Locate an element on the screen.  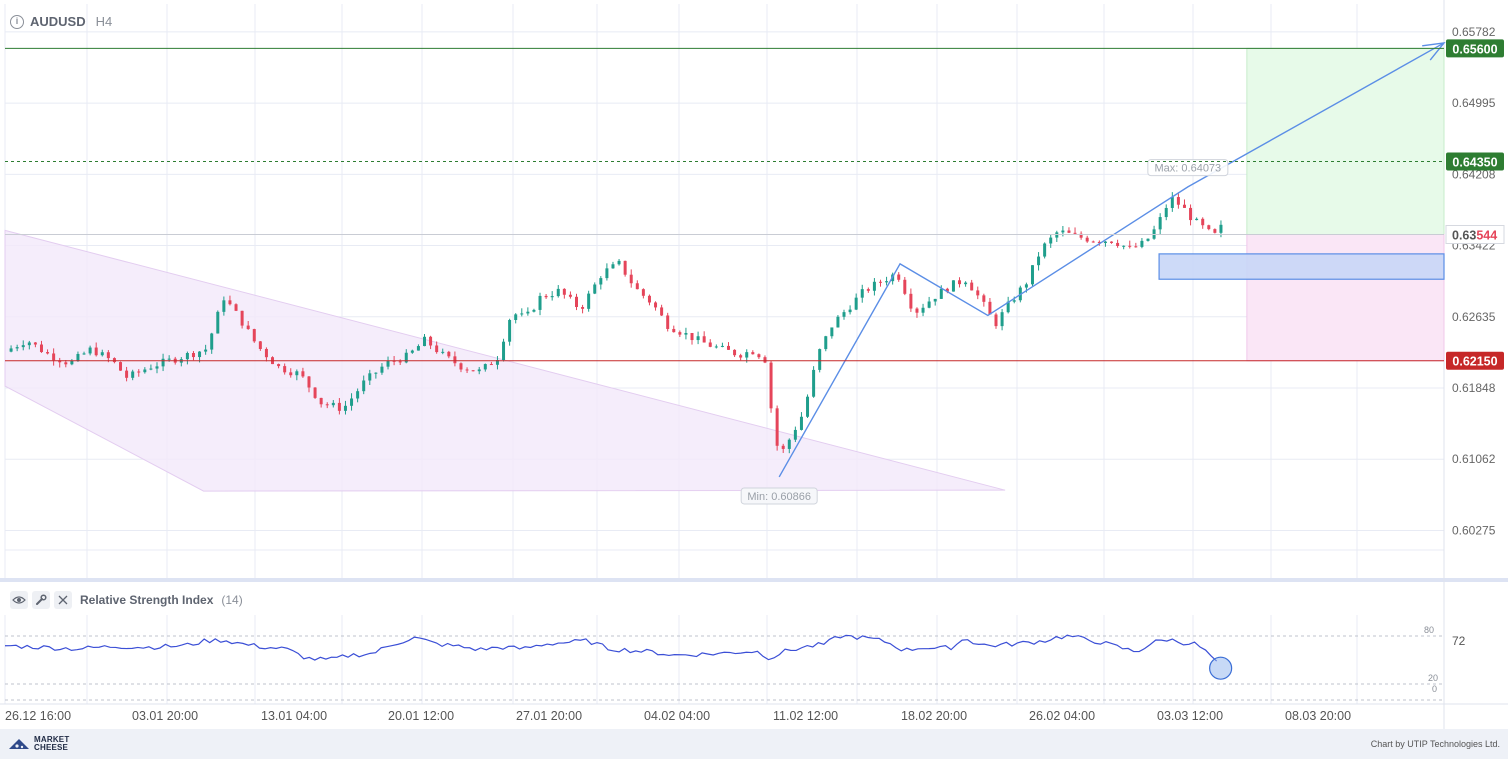
info-icon: i is located at coordinates (17, 21).